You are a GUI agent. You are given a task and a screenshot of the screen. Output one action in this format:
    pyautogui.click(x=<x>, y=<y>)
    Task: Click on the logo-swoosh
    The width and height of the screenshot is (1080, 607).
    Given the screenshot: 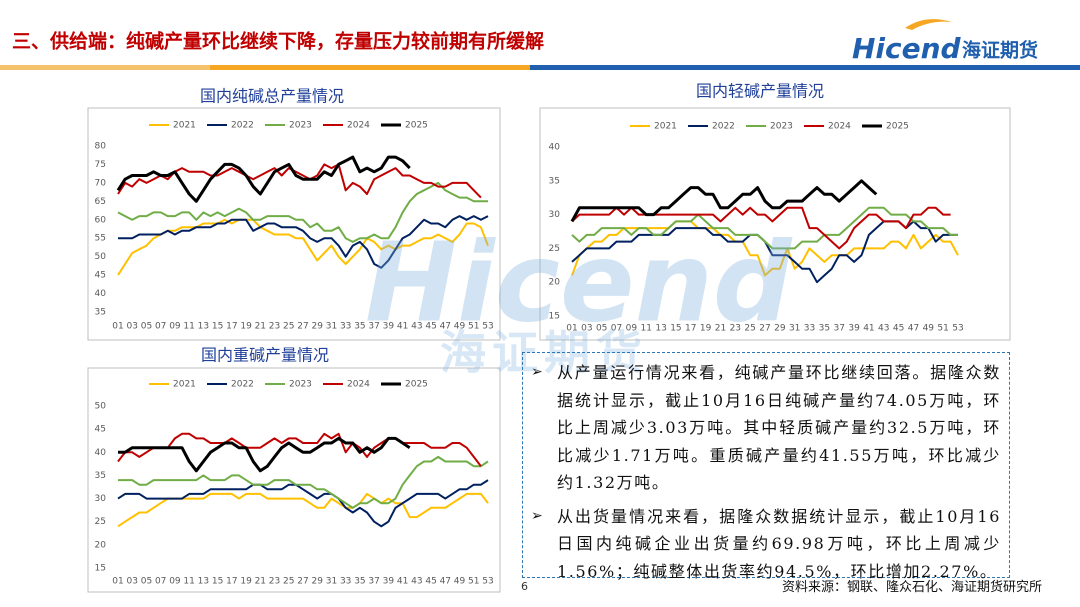 What is the action you would take?
    pyautogui.click(x=928, y=24)
    